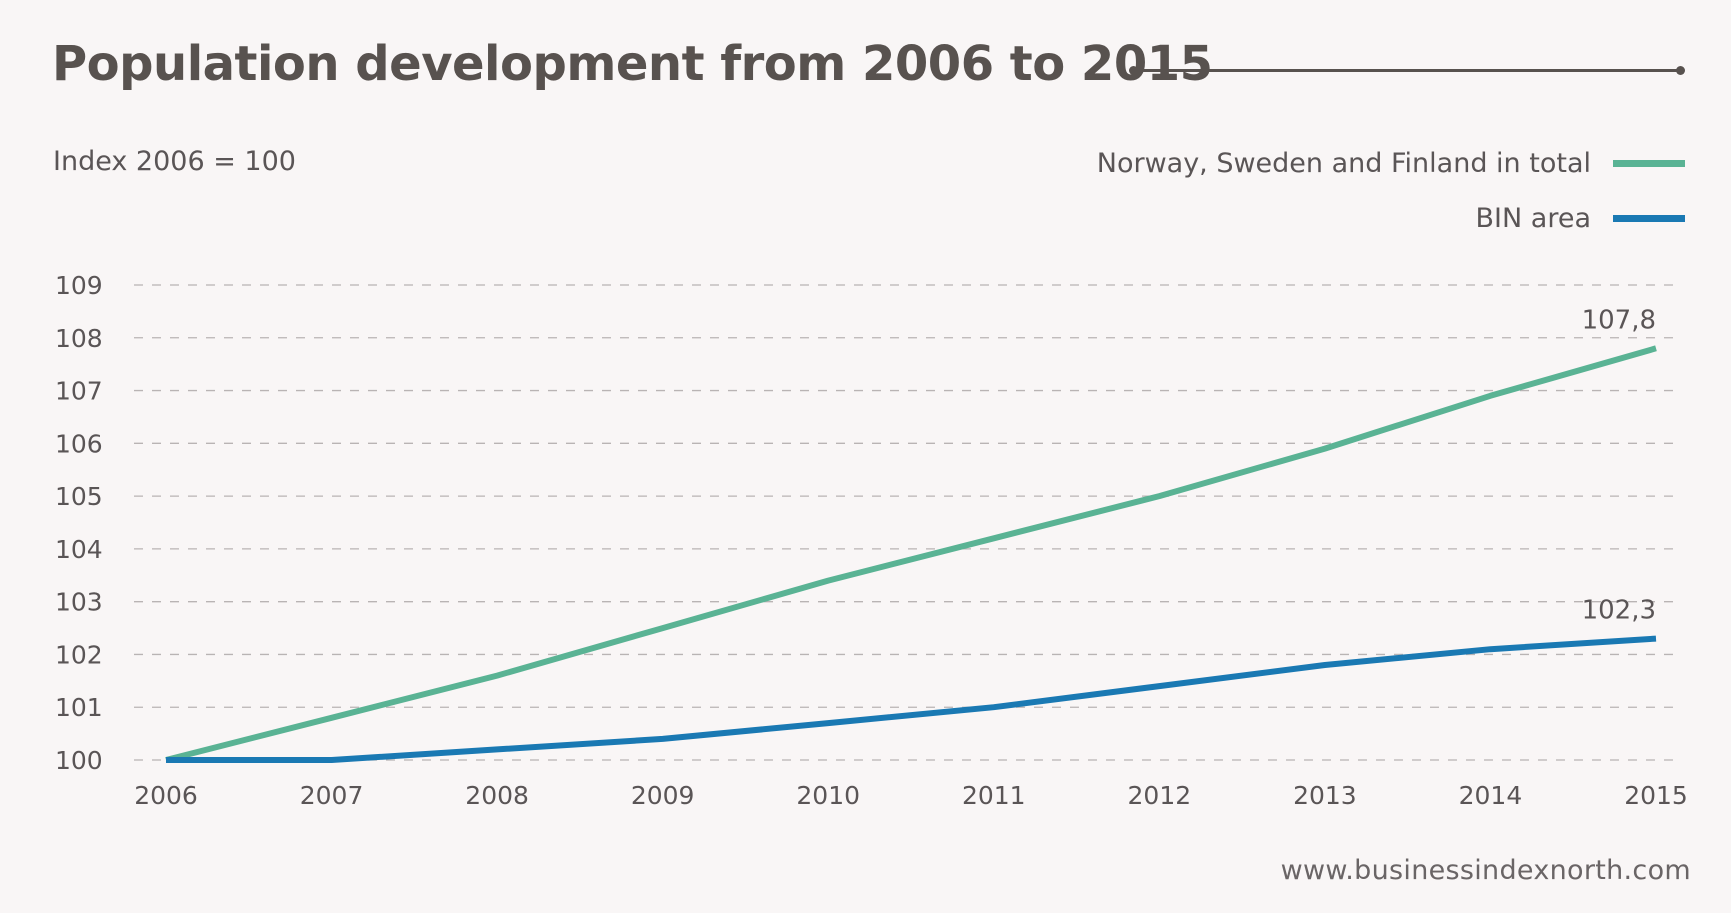  Describe the element at coordinates (332, 795) in the screenshot. I see `x-tick-label: 2007` at that location.